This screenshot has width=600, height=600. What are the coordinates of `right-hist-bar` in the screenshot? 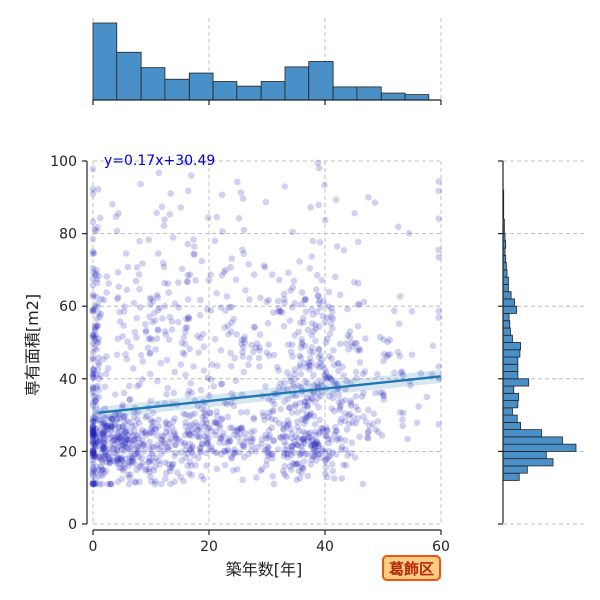 It's located at (510, 375).